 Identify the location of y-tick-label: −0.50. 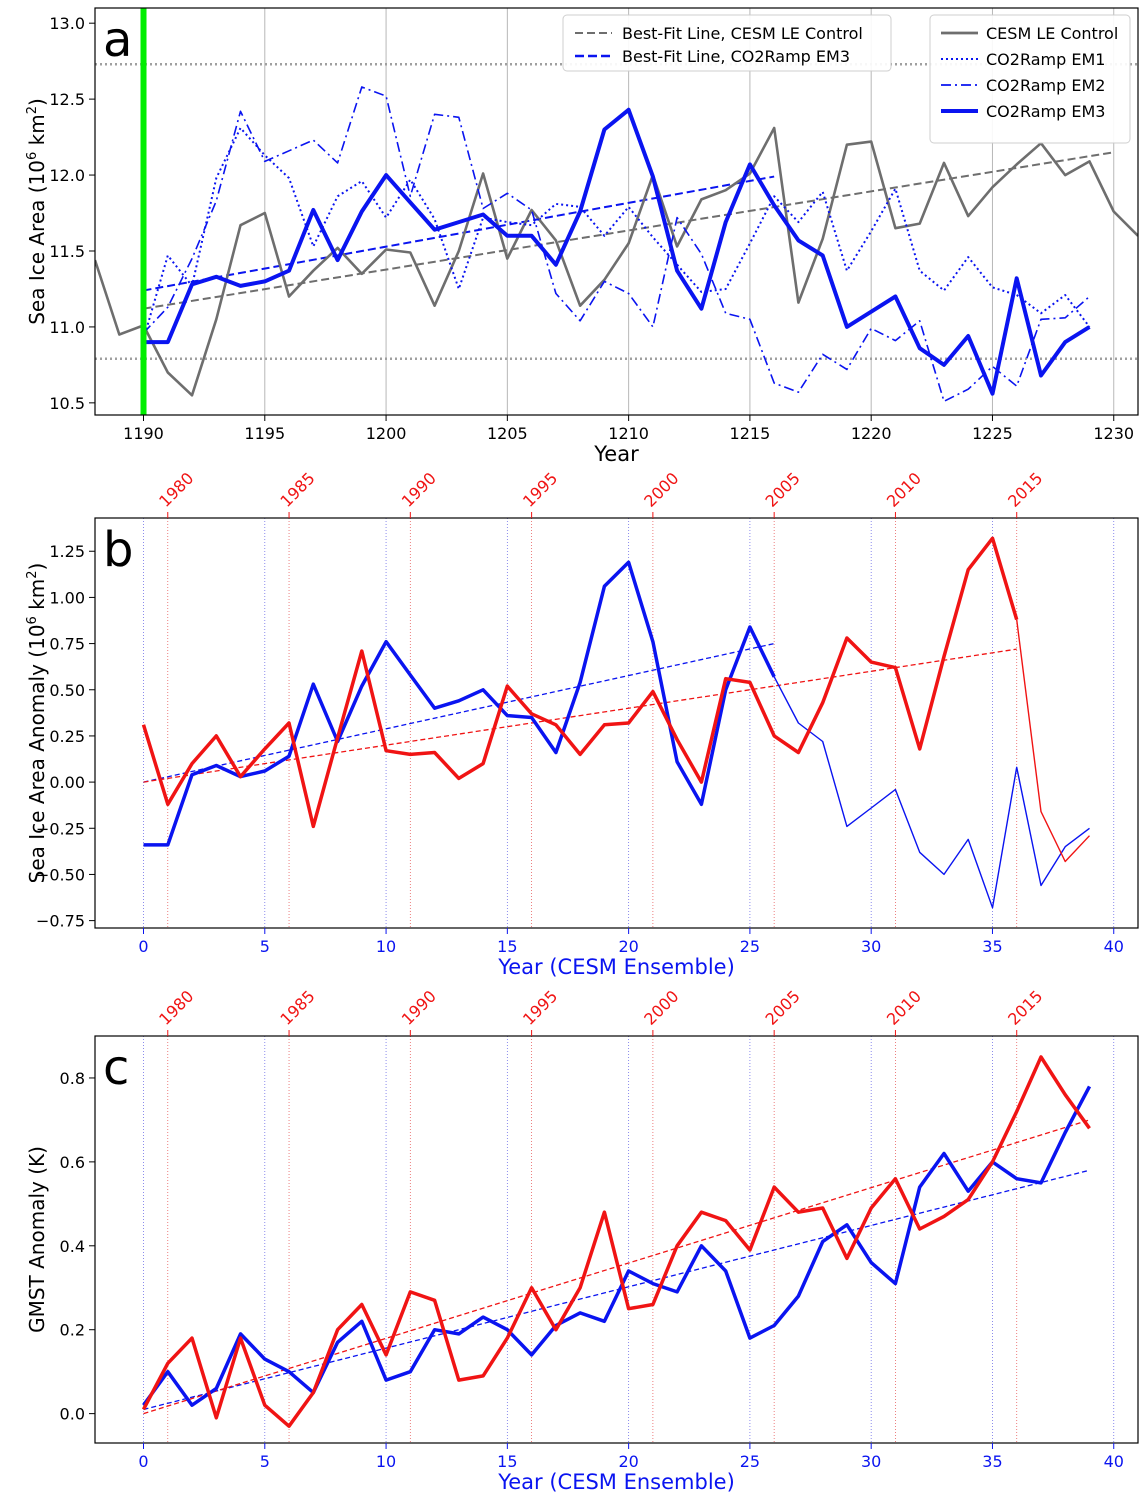
(60, 874).